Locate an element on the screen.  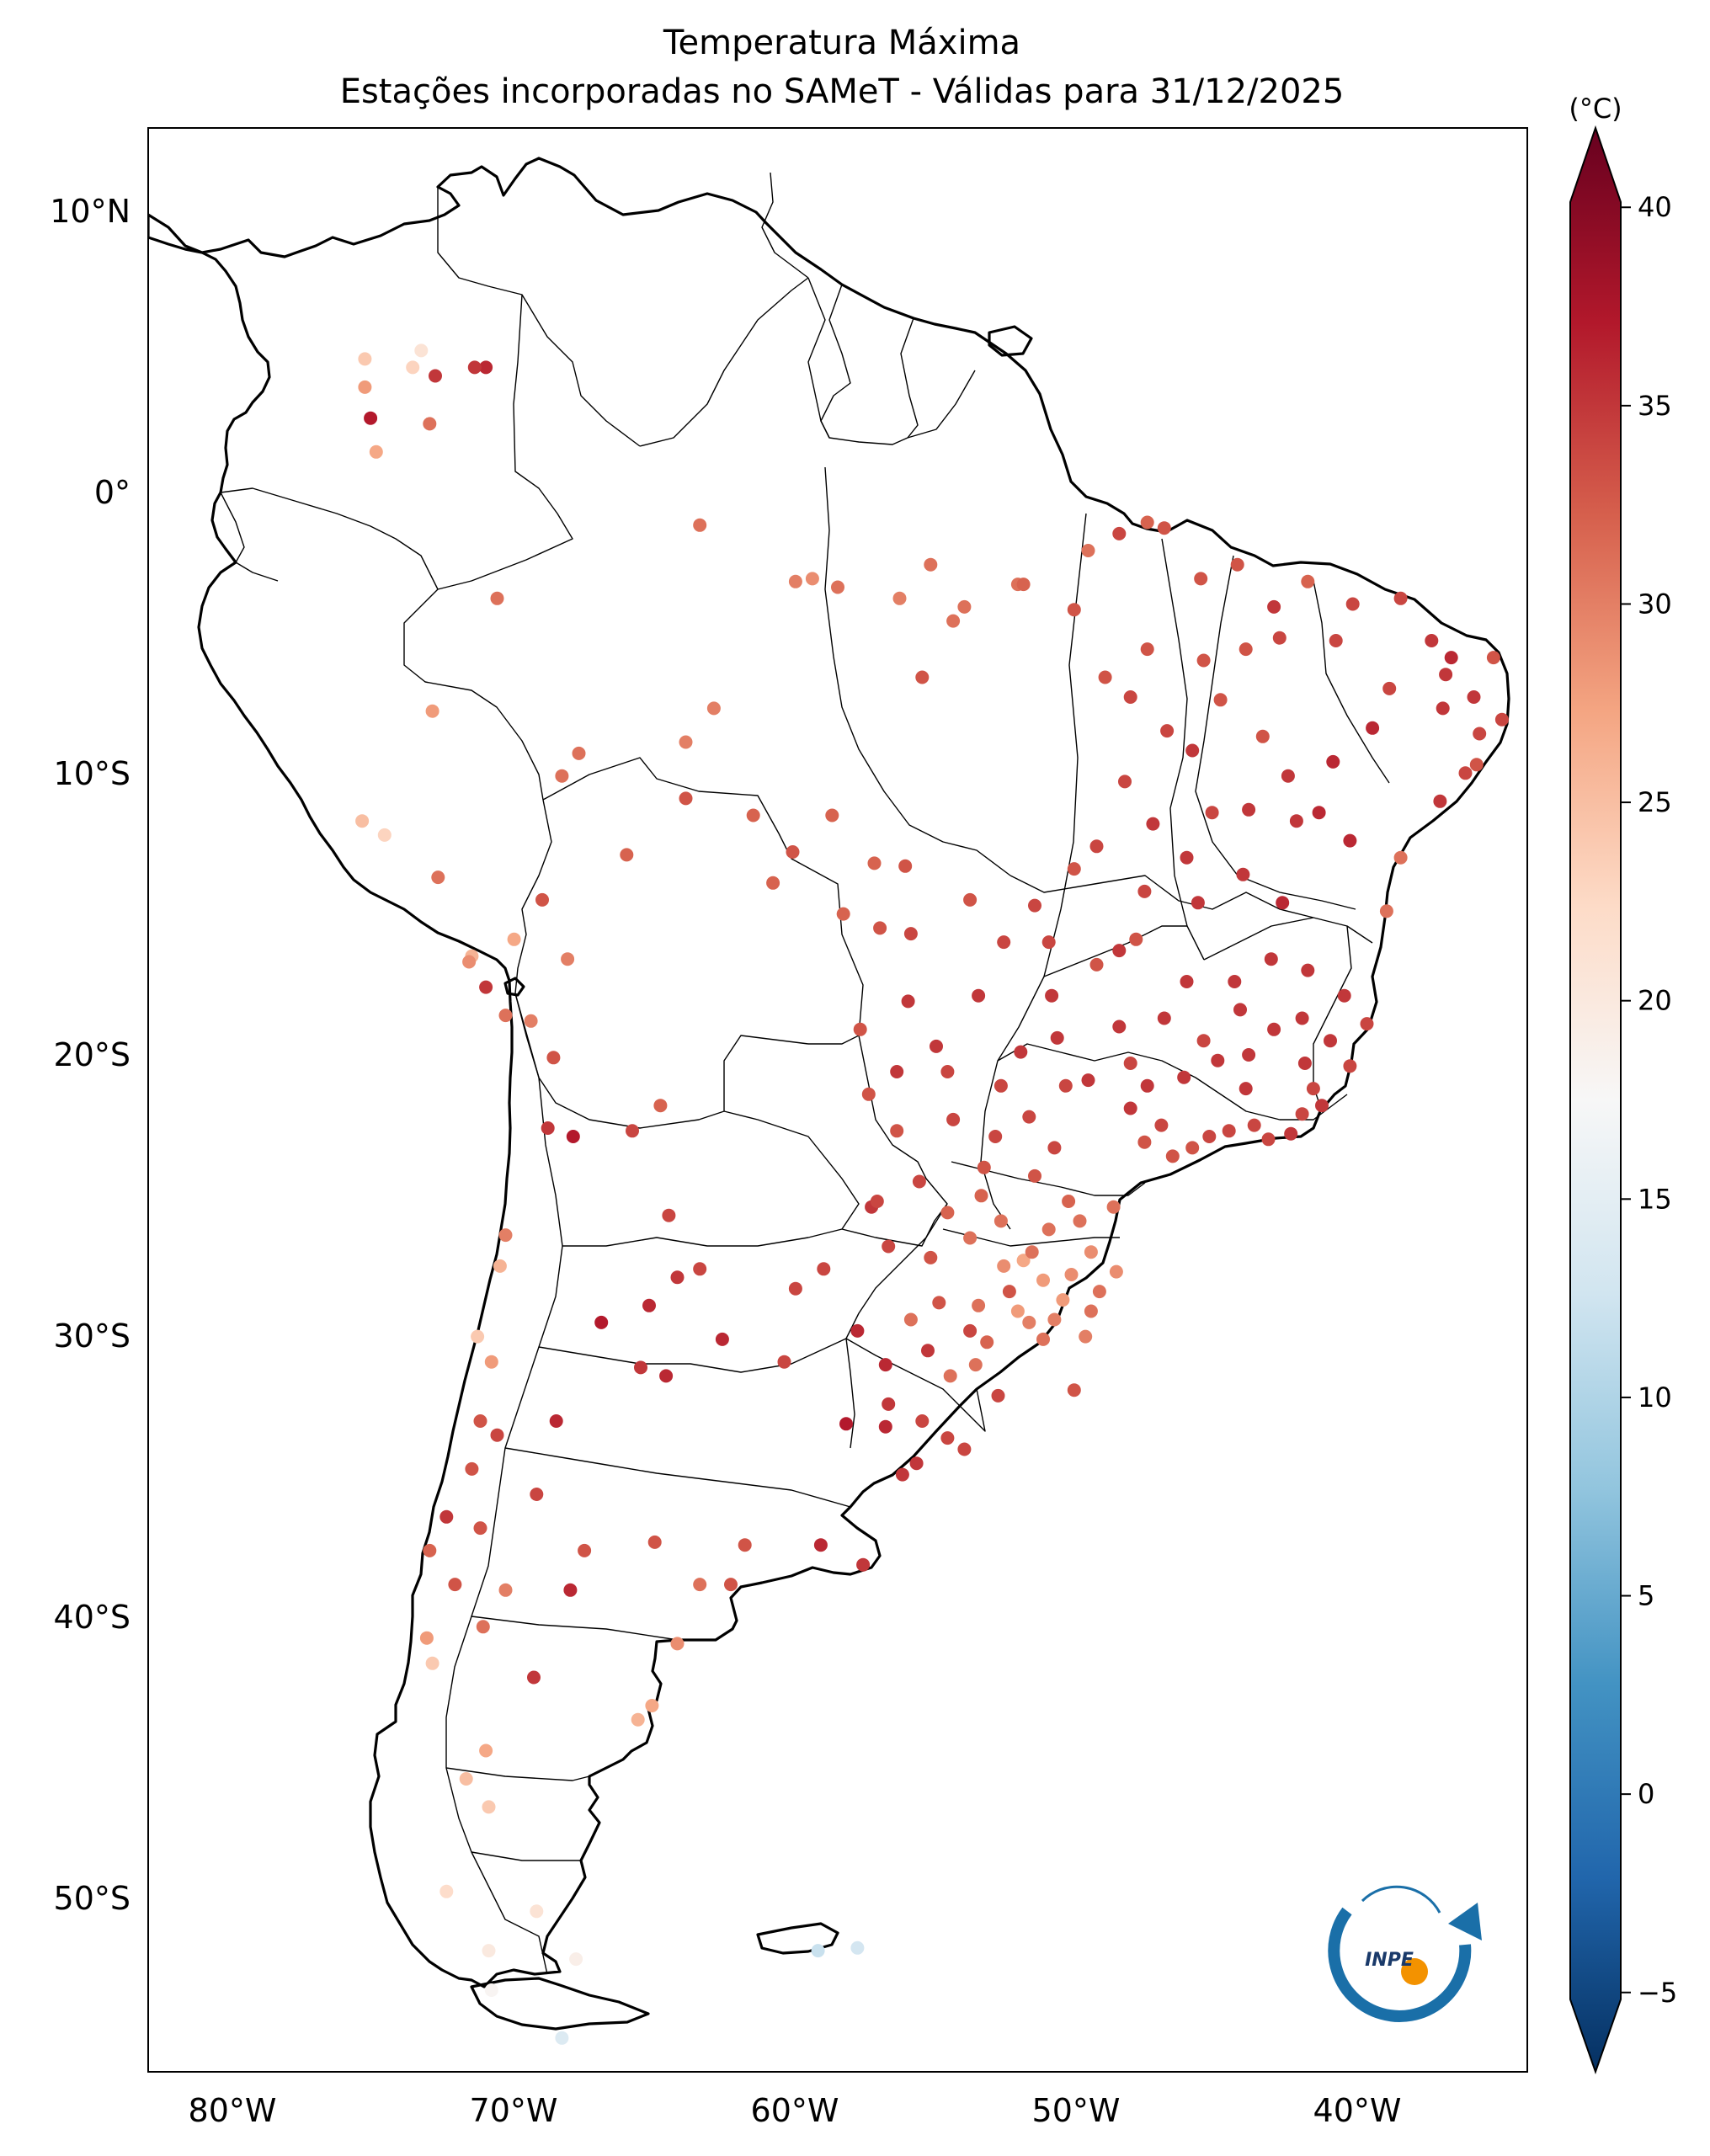
colorbar-tick-label: 30 is located at coordinates (1655, 604).